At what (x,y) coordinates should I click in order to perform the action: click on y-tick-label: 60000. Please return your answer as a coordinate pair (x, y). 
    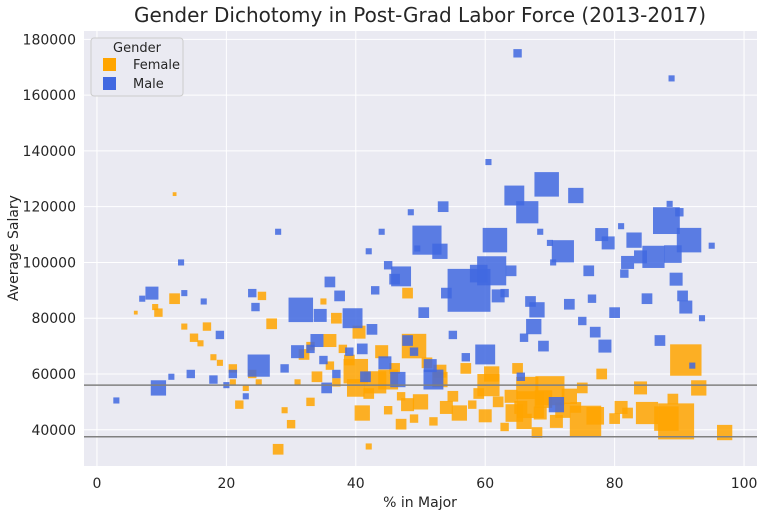
    Looking at the image, I should click on (53, 375).